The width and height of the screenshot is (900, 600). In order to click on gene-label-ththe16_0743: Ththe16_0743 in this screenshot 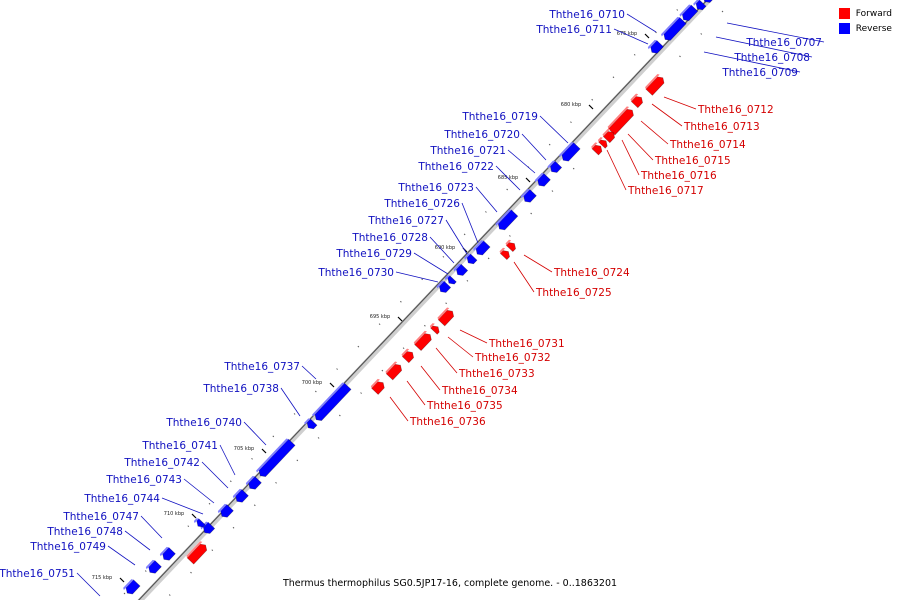, I will do `click(143, 480)`.